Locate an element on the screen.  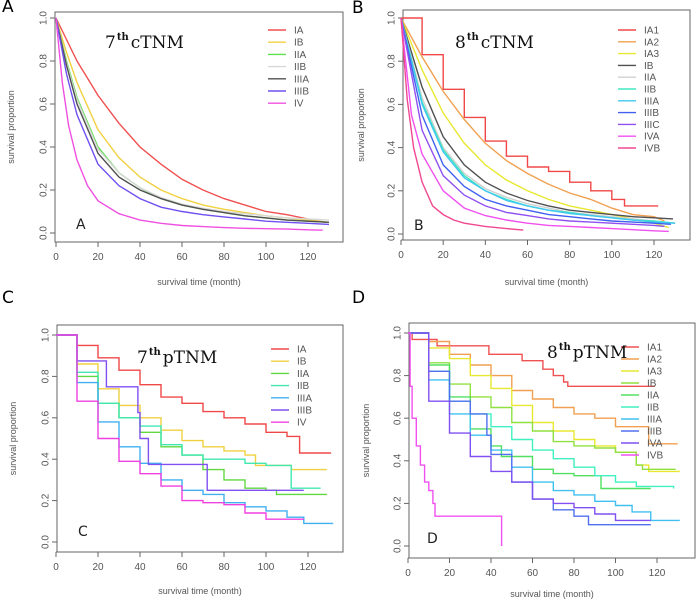
inner-panel-label: C is located at coordinates (83, 532).